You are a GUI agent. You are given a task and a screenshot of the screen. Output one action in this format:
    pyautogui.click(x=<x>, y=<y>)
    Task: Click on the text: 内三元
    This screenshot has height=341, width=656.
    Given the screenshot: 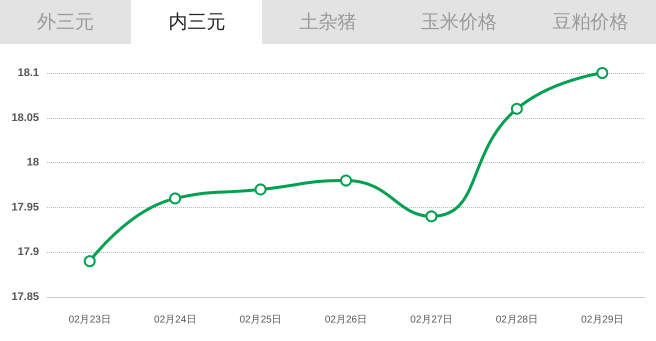 What is the action you would take?
    pyautogui.click(x=196, y=22)
    